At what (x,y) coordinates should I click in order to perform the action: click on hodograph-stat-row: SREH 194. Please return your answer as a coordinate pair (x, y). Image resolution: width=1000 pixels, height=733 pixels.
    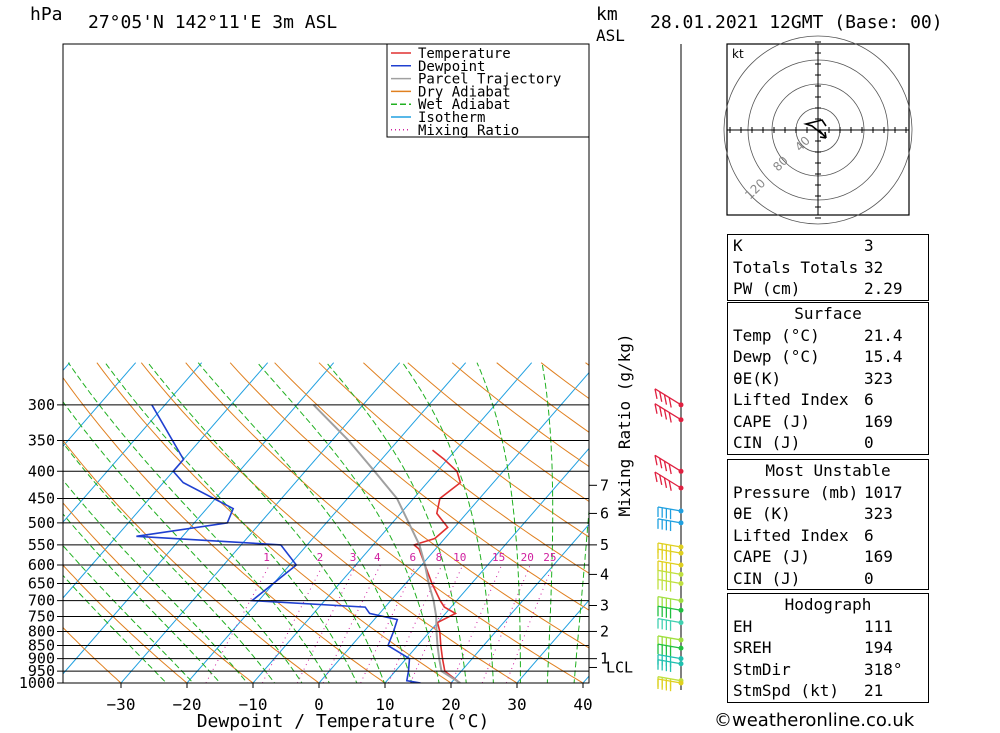
    Looking at the image, I should click on (828, 648).